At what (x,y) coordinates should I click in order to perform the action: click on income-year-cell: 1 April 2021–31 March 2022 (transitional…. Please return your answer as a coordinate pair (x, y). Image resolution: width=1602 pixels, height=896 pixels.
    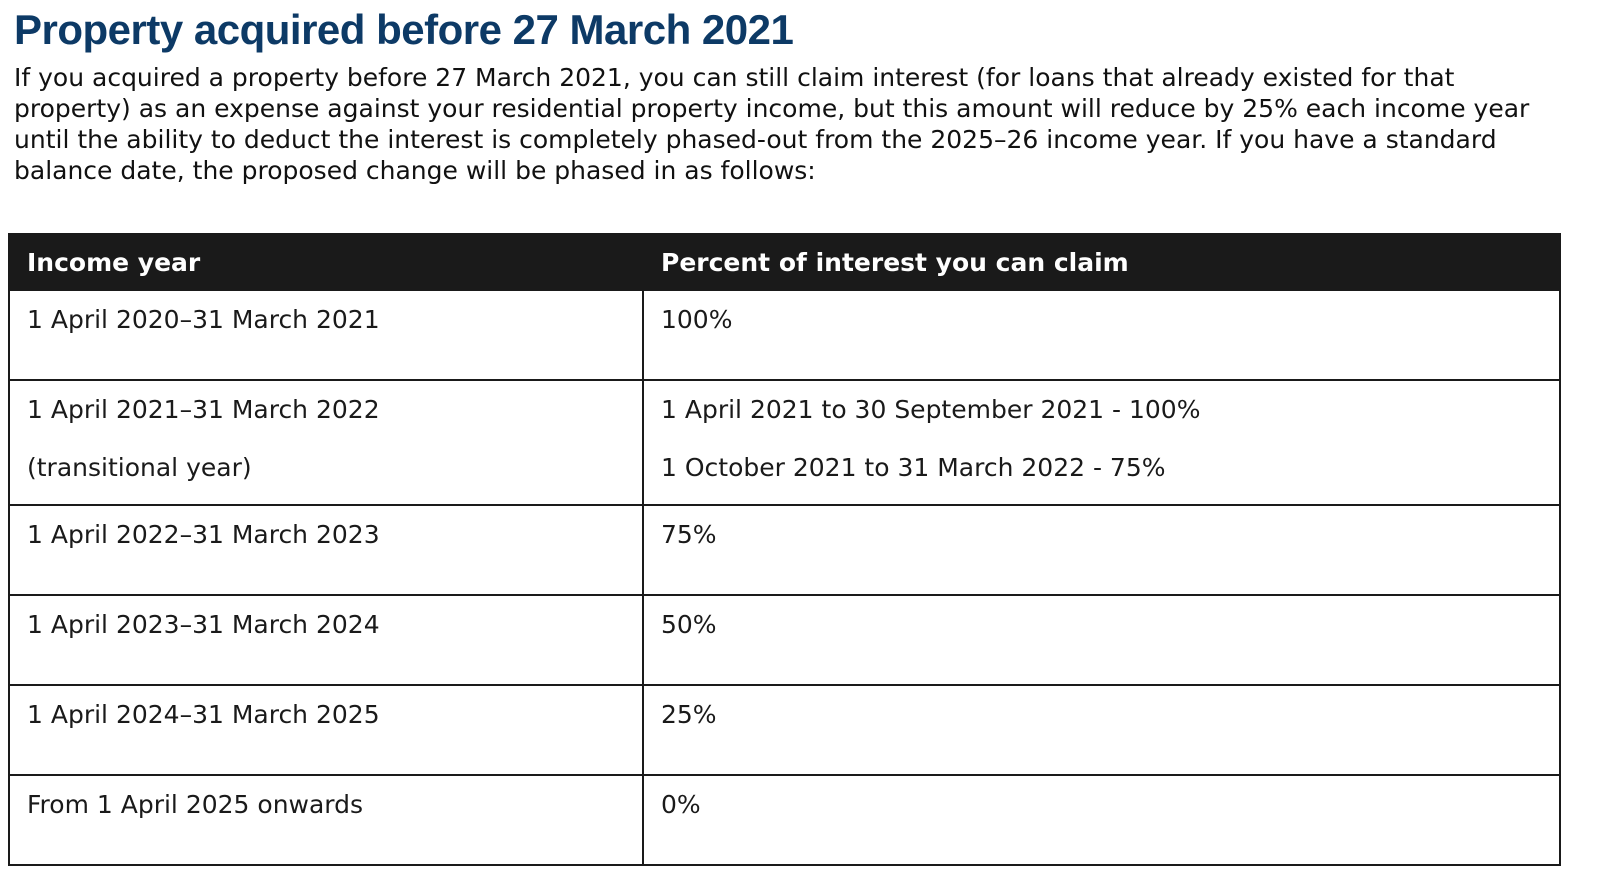
    Looking at the image, I should click on (326, 442).